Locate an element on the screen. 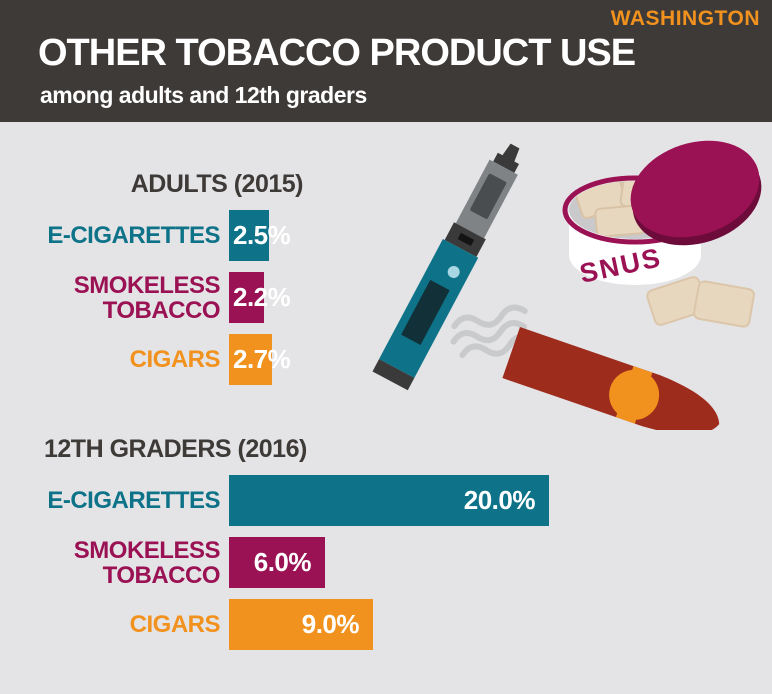 The image size is (772, 694). bar-row-graders-ecigarettes: E-CIGARETTES 20.0% is located at coordinates (386, 500).